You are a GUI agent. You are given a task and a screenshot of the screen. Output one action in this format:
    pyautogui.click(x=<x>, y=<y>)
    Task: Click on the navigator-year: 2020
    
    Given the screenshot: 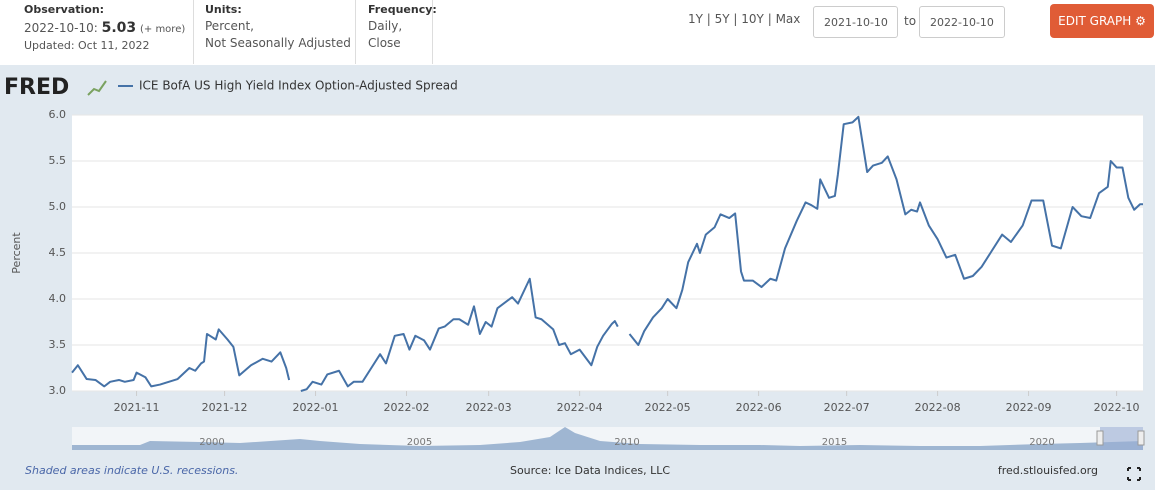 What is the action you would take?
    pyautogui.click(x=1041, y=442)
    